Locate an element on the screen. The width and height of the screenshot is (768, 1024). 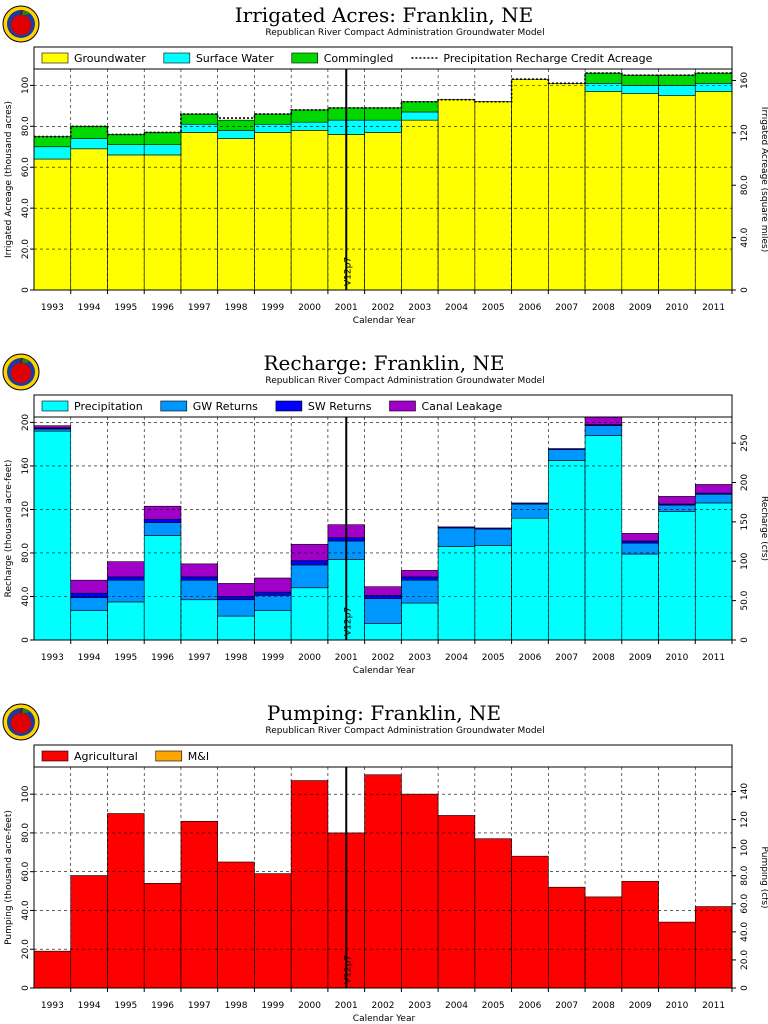
y-right-tick-label: 20.0 is located at coordinates (745, 960).